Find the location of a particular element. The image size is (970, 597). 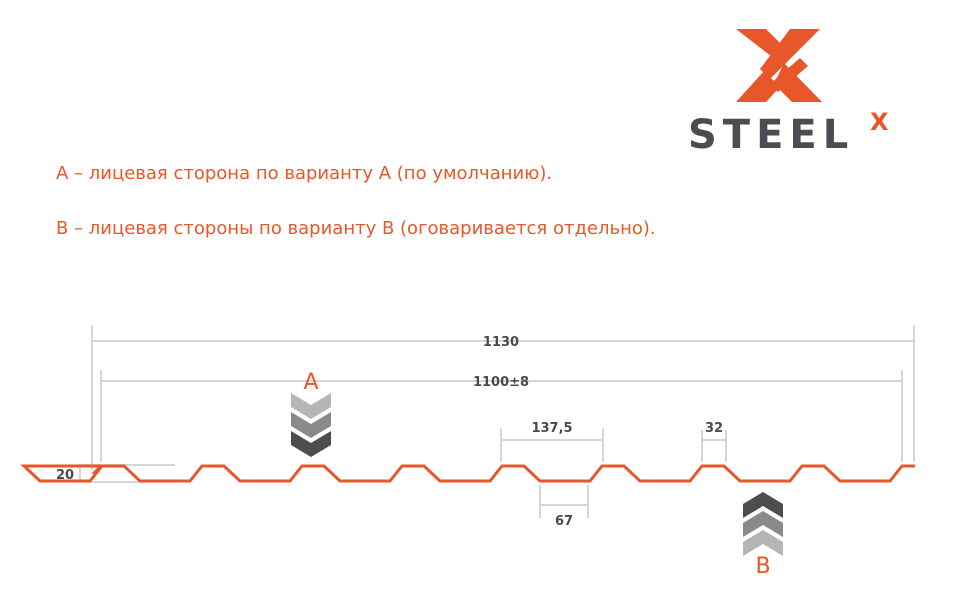

logo-superscript: X is located at coordinates (879, 122).